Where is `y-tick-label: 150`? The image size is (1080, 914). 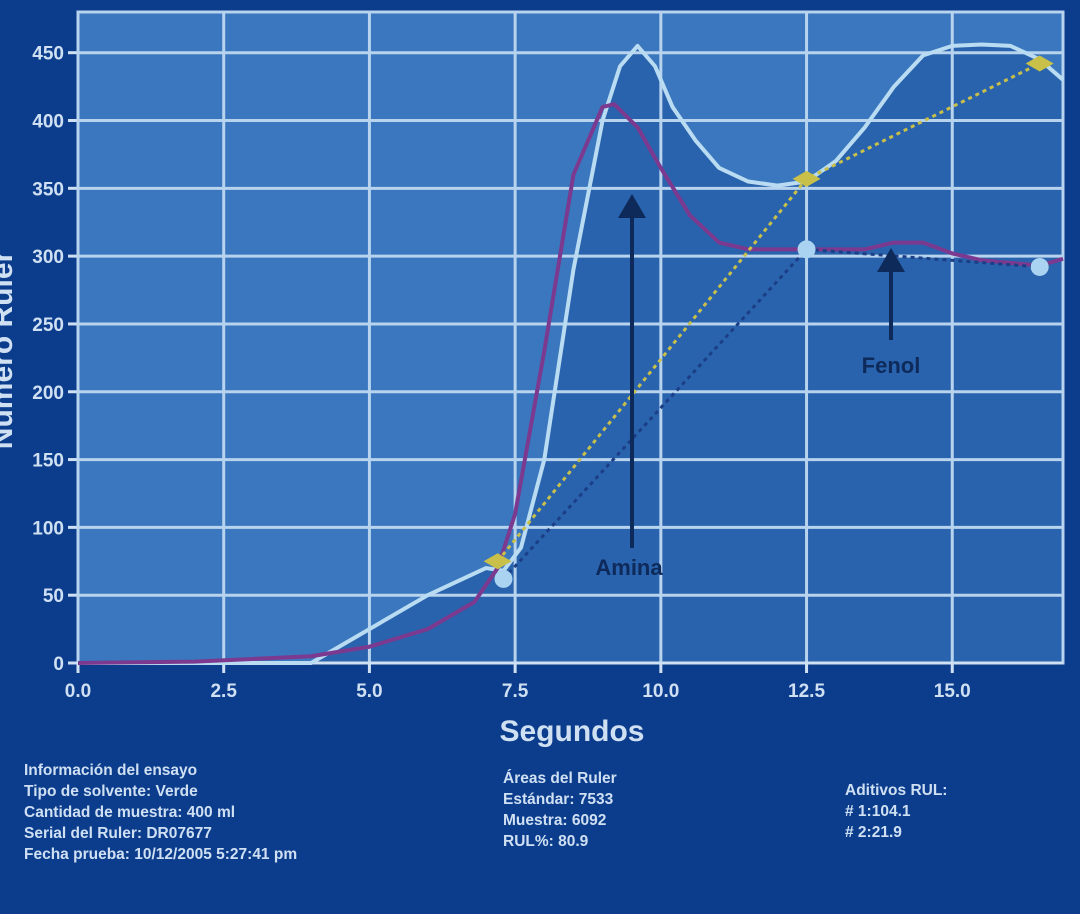 y-tick-label: 150 is located at coordinates (48, 461).